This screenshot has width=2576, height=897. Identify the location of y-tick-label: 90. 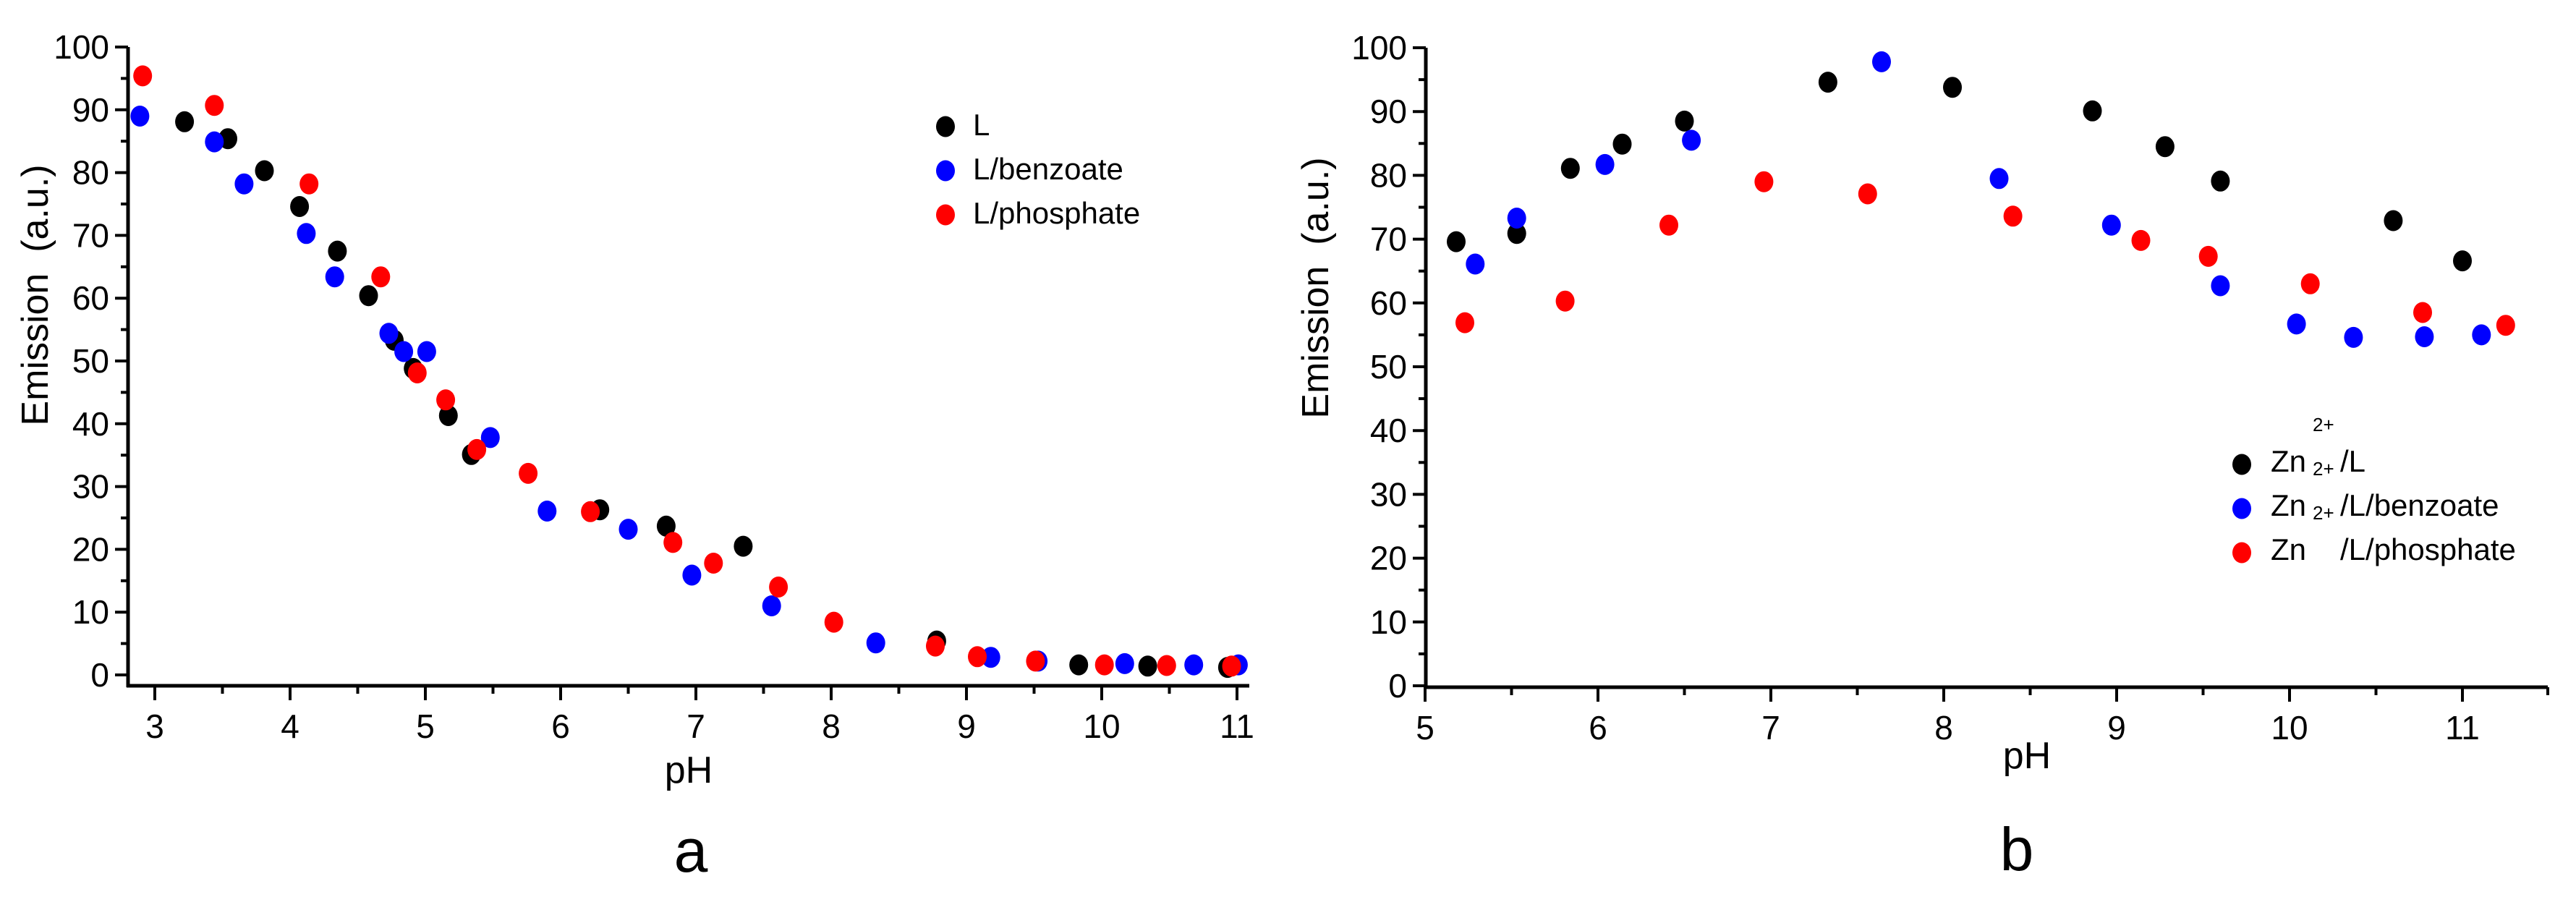
(90, 110).